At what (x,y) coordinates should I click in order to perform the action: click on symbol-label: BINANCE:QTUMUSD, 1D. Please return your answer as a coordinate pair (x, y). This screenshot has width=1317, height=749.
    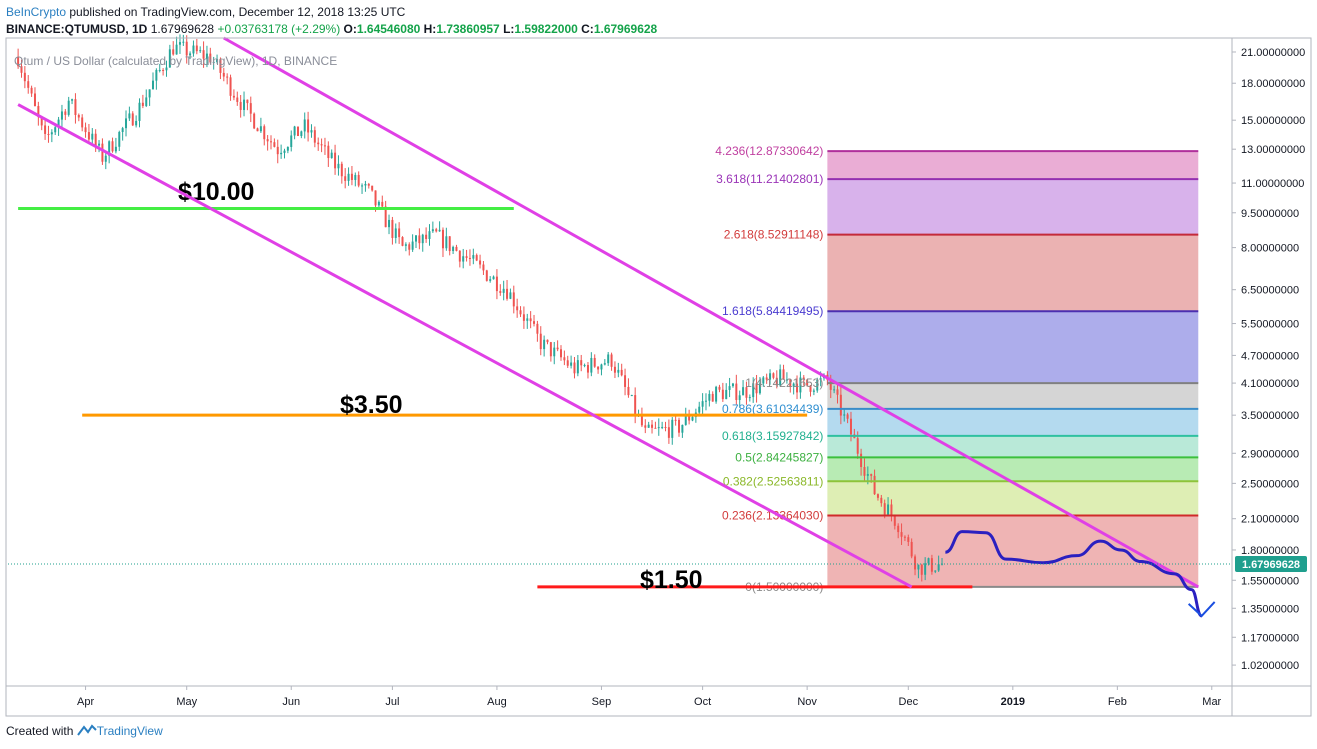
    Looking at the image, I should click on (77, 29).